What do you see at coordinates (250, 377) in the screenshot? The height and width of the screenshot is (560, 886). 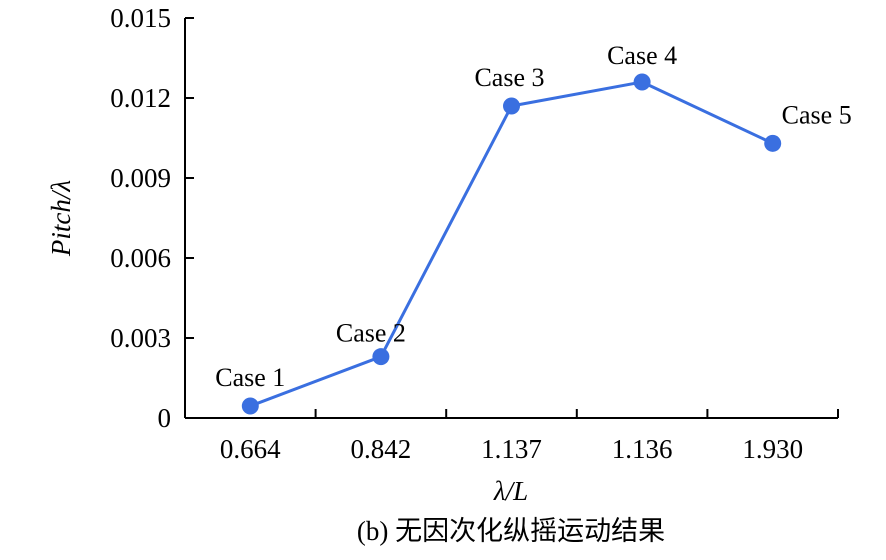 I see `data-label: Case 1` at bounding box center [250, 377].